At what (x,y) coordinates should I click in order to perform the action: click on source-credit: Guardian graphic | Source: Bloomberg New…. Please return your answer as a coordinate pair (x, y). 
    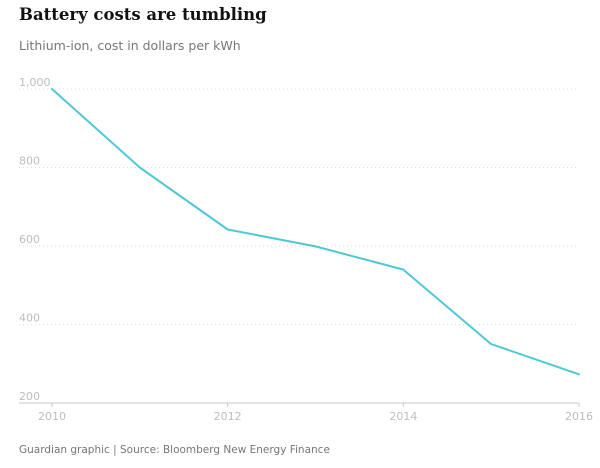
    Looking at the image, I should click on (174, 450).